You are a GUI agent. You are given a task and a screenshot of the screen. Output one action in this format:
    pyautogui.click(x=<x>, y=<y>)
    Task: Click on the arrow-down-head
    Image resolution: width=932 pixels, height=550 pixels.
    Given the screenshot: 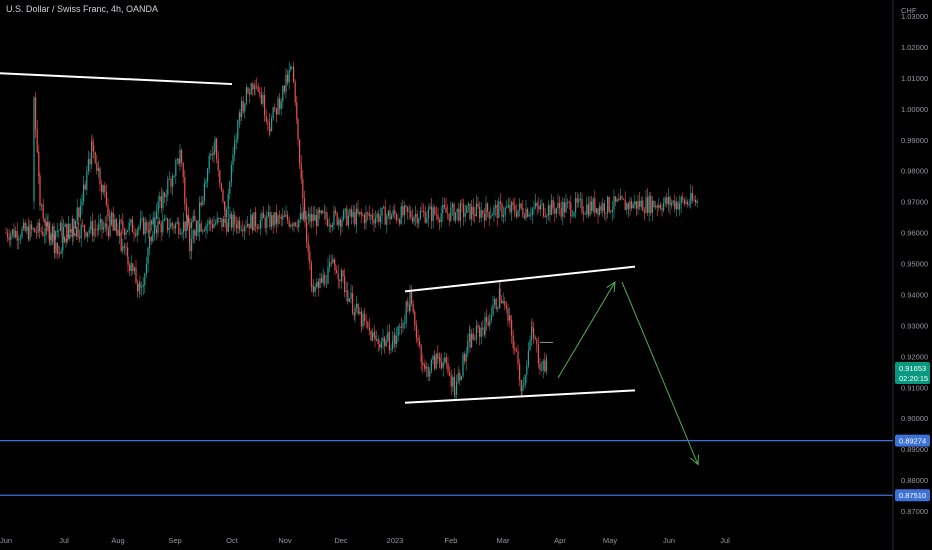 What is the action you would take?
    pyautogui.click(x=695, y=460)
    